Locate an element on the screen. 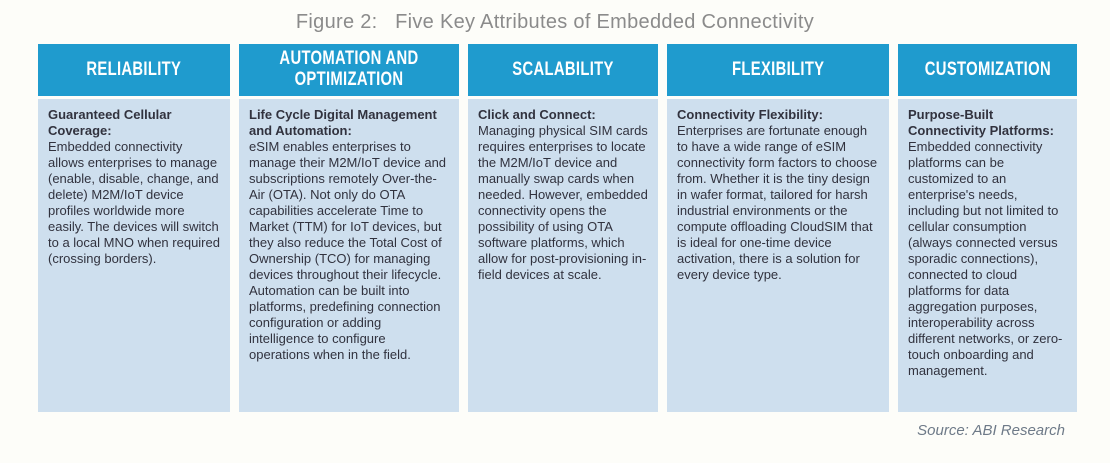 This screenshot has width=1110, height=463. column-header-label: RELIABILITY is located at coordinates (134, 69).